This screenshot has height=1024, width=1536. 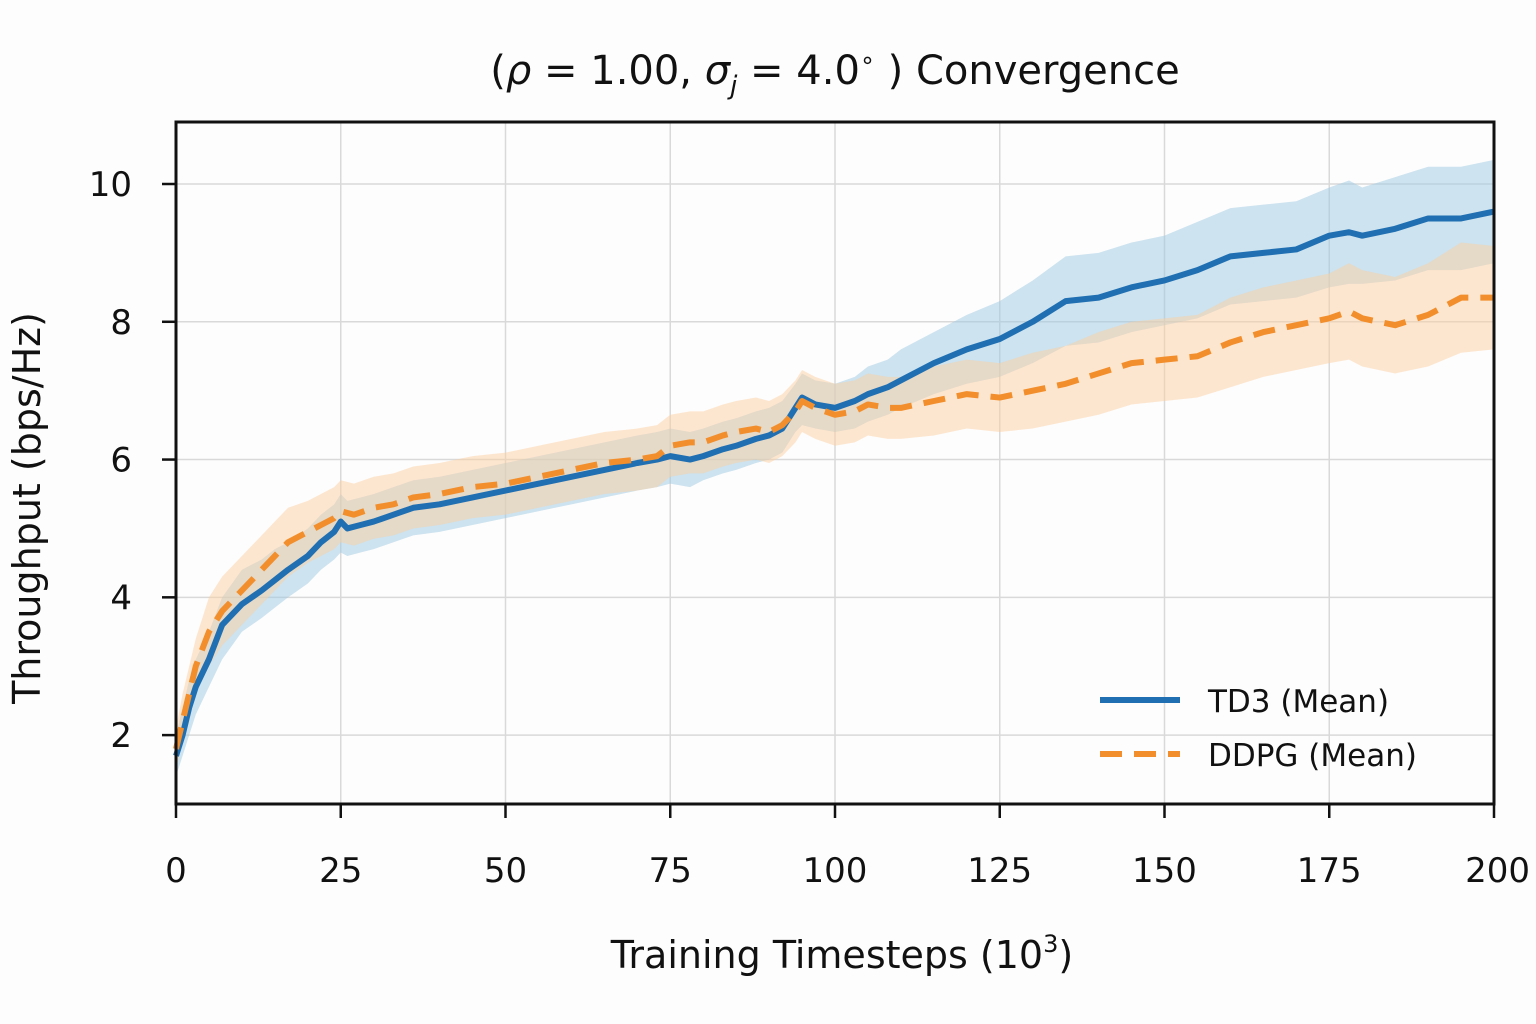 What do you see at coordinates (121, 461) in the screenshot?
I see `y-tick-label-2: 6` at bounding box center [121, 461].